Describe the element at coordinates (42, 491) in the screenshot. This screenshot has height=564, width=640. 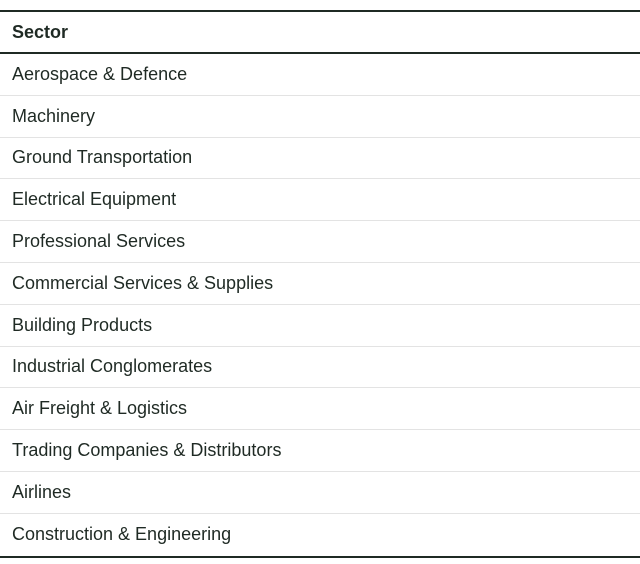
I see `sector-cell: Airlines` at that location.